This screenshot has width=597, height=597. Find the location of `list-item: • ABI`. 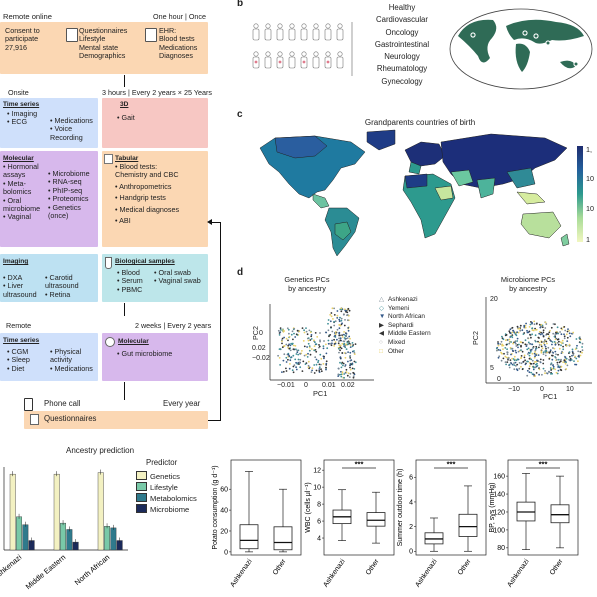

list-item: • ABI is located at coordinates (123, 221).